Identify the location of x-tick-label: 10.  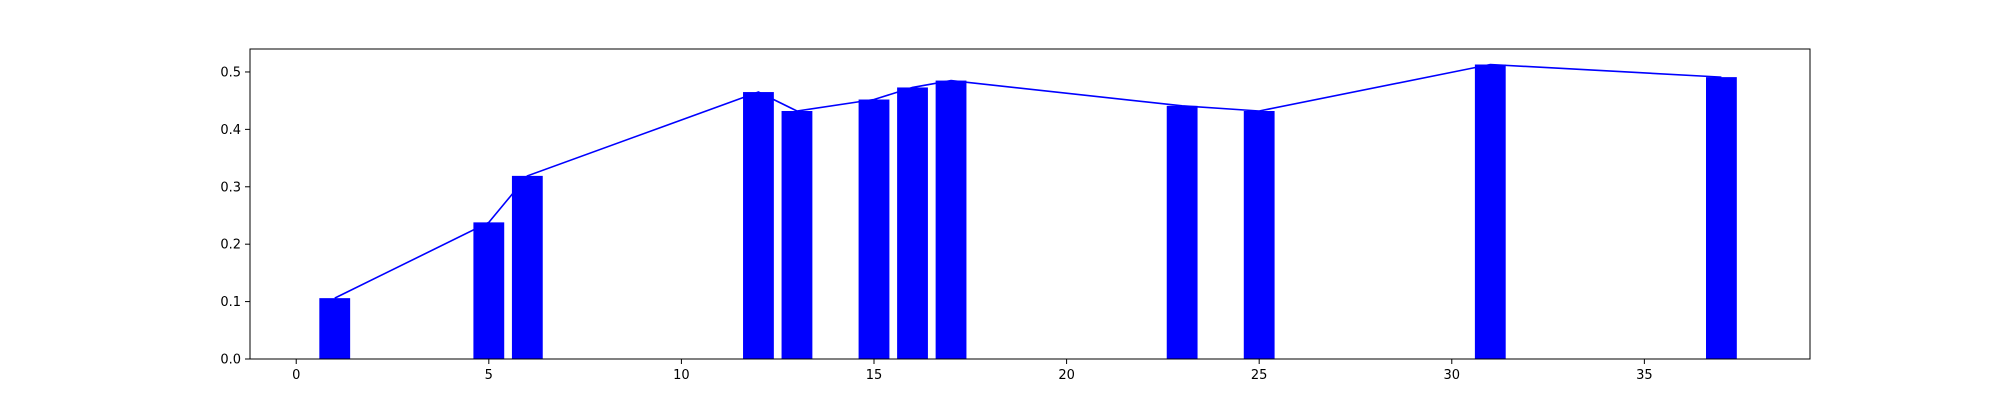
(681, 375).